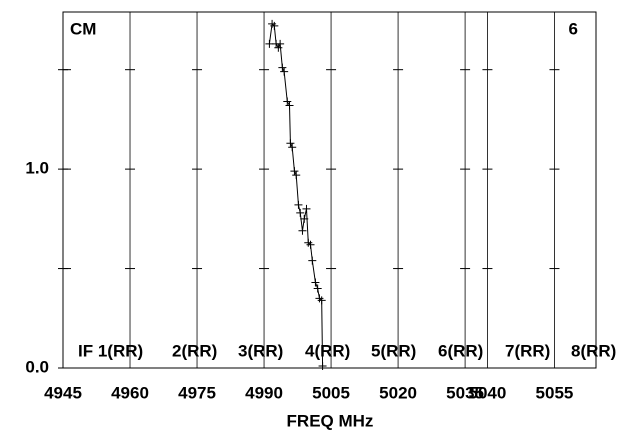 The width and height of the screenshot is (636, 432). I want to click on if-label: 7(RR), so click(527, 350).